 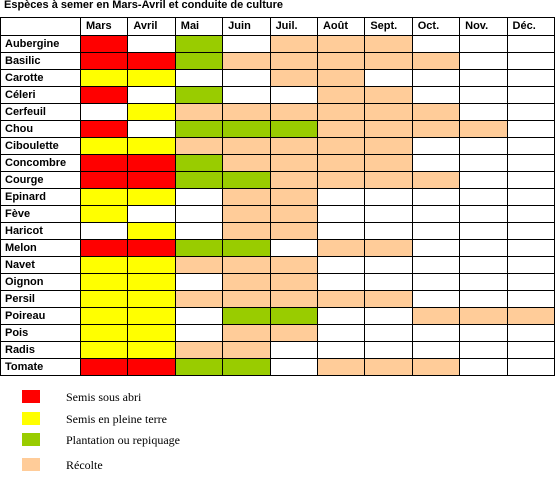 I want to click on species-label: Melon, so click(x=40, y=248).